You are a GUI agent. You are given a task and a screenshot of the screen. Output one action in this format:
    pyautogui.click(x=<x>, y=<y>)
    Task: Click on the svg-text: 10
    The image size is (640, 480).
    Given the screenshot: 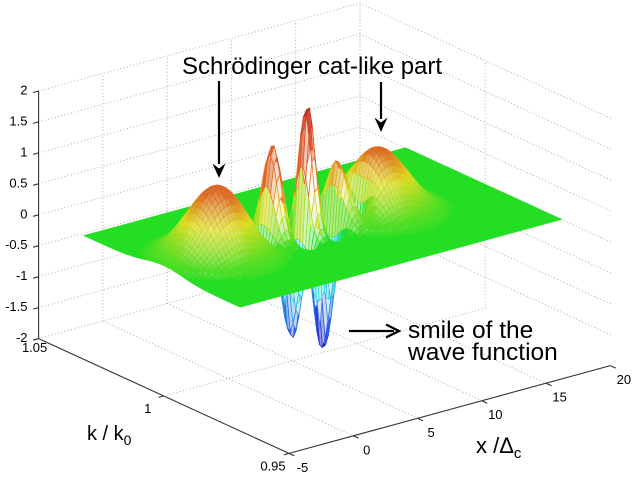 What is the action you would take?
    pyautogui.click(x=495, y=414)
    